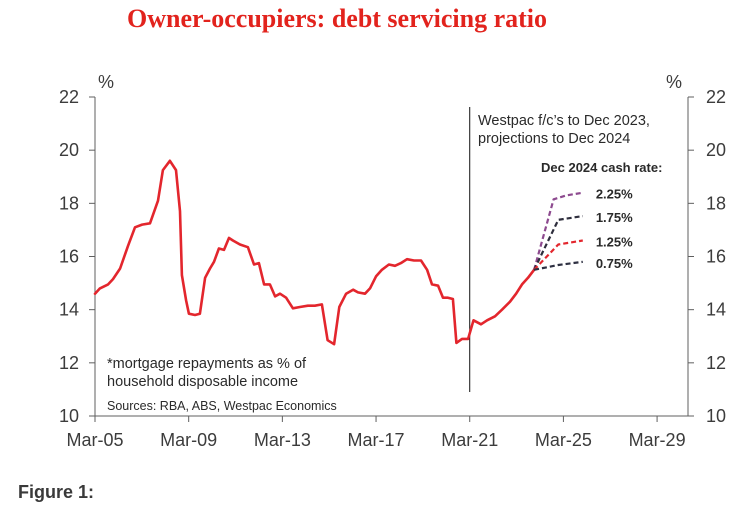 This screenshot has height=515, width=745. What do you see at coordinates (69, 257) in the screenshot?
I see `y-tick-label-left: 16` at bounding box center [69, 257].